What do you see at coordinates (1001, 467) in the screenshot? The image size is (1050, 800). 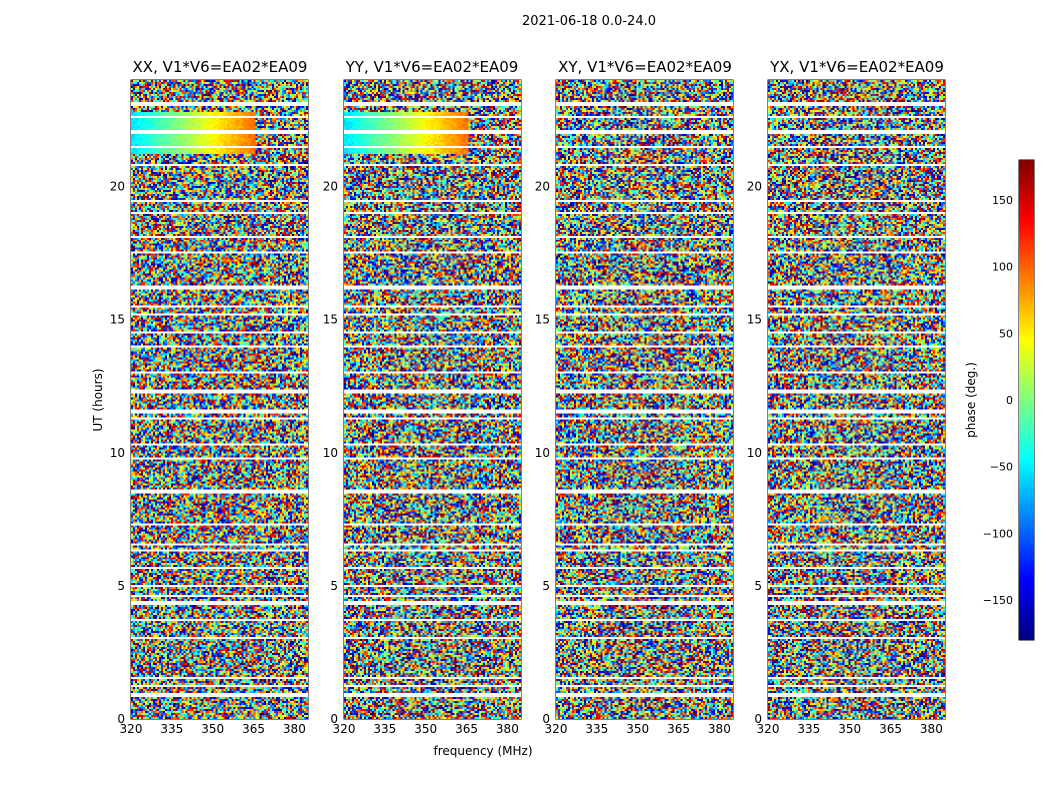 I see `colorbar-tick-label: −50` at bounding box center [1001, 467].